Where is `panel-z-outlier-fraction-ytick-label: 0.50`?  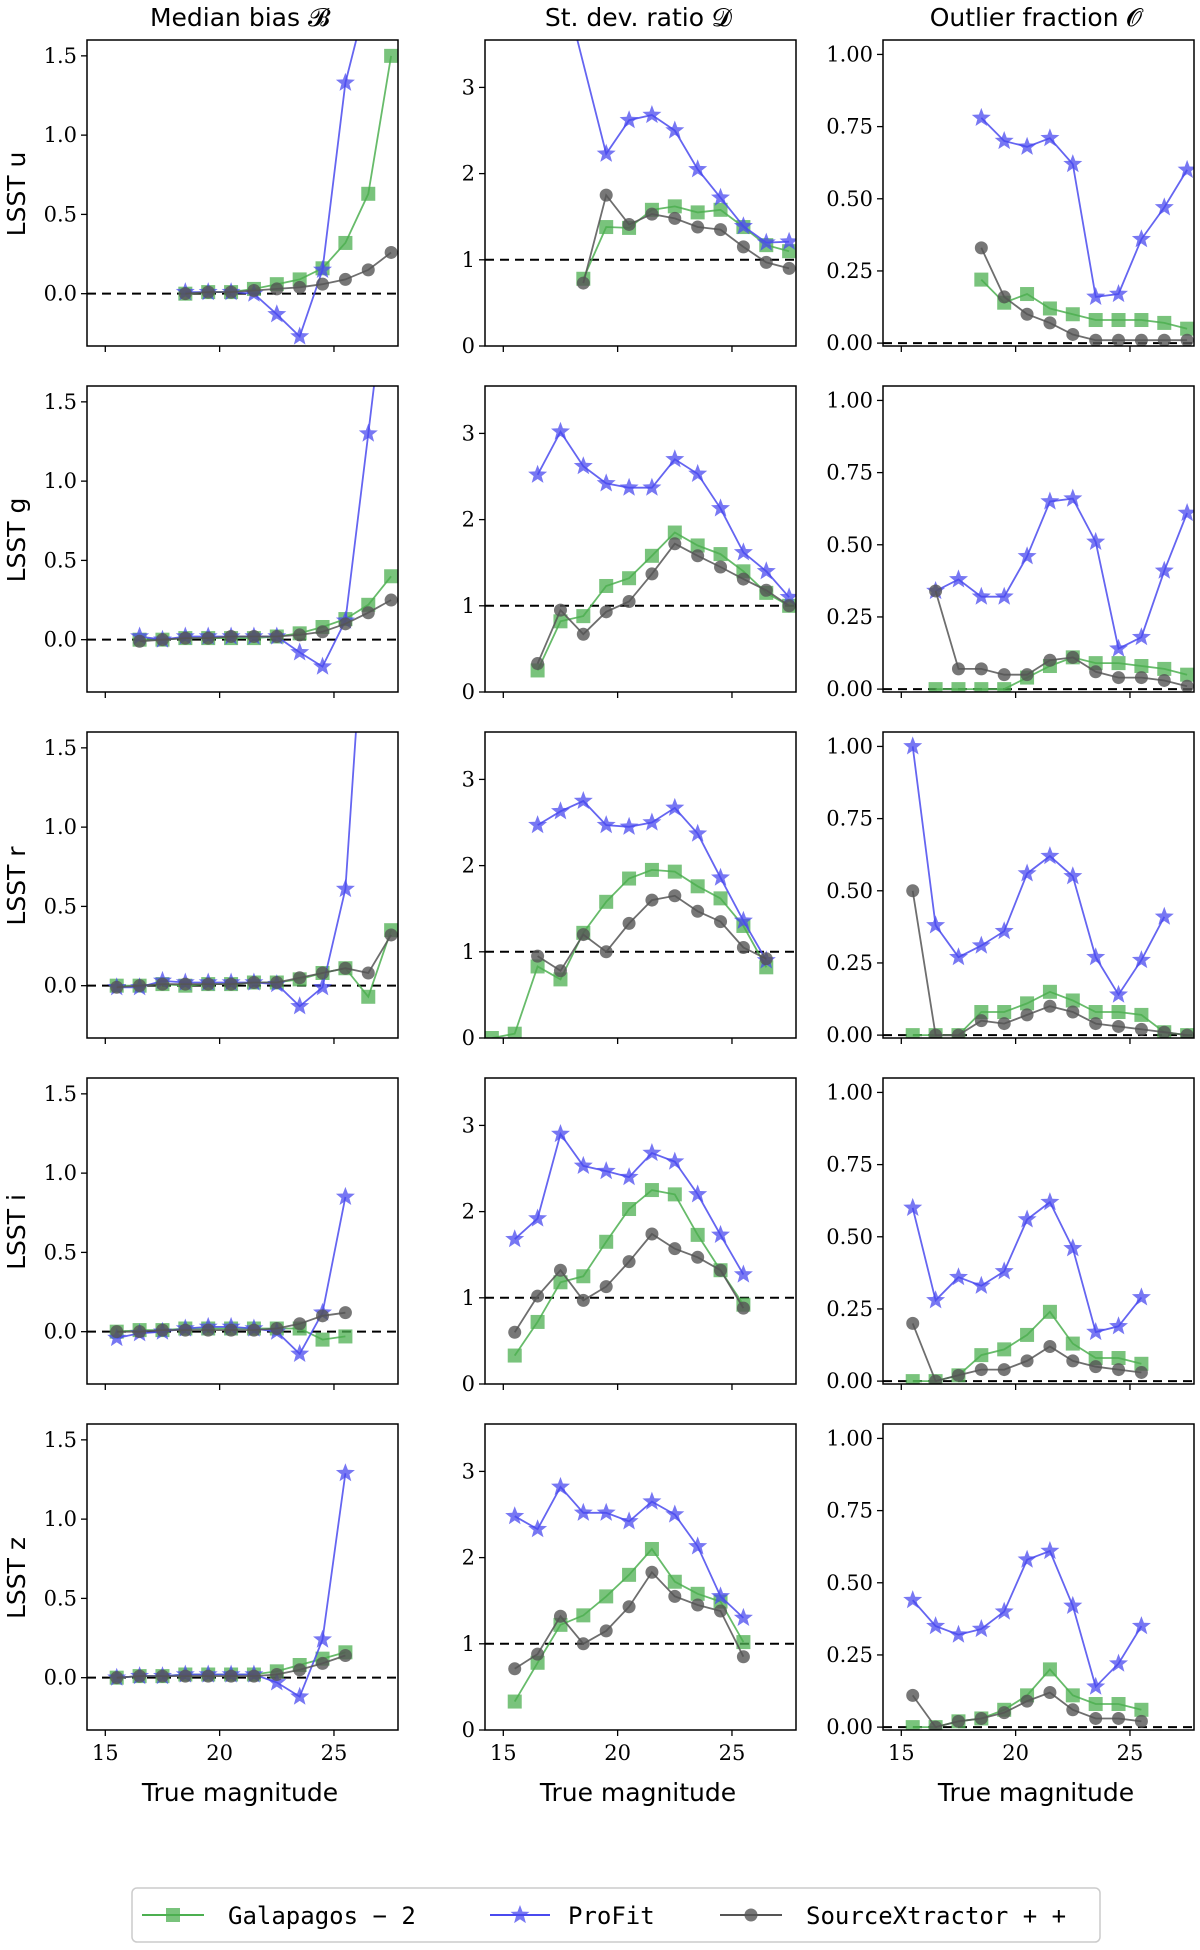
panel-z-outlier-fraction-ytick-label: 0.50 is located at coordinates (849, 1583).